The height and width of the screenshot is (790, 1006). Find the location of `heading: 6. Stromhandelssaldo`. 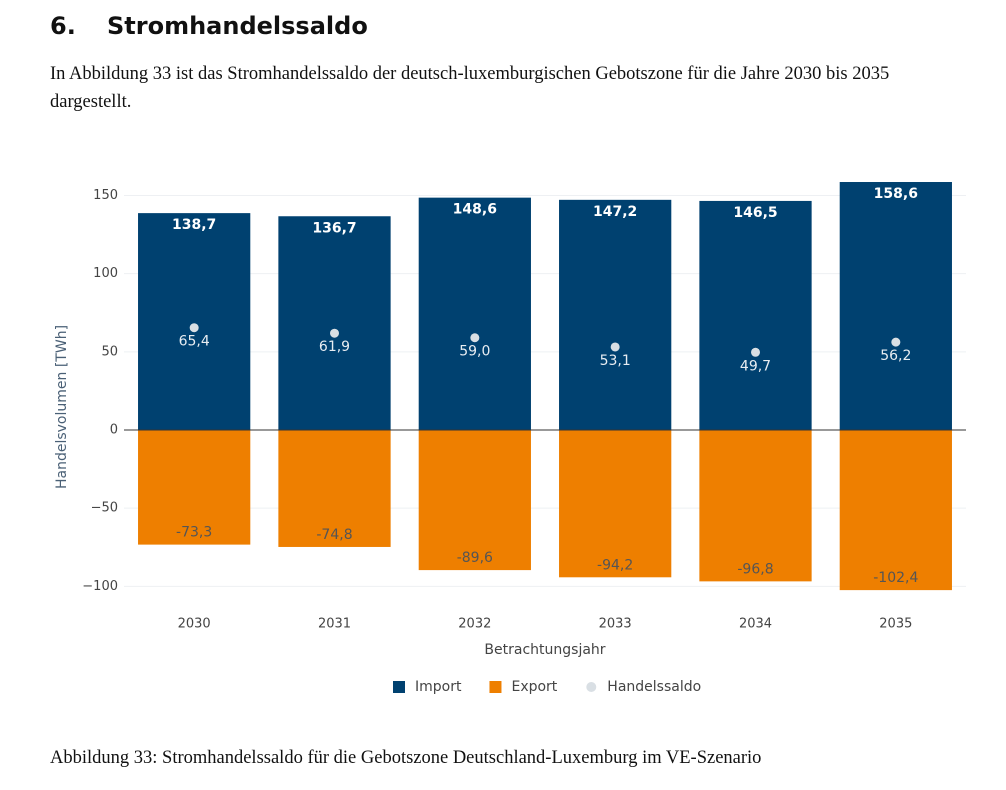

heading: 6. Stromhandelssaldo is located at coordinates (209, 26).